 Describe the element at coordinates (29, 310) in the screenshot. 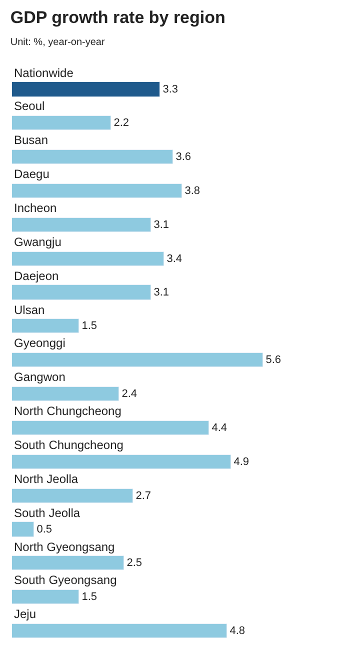

I see `y-tick-label: Ulsan` at that location.